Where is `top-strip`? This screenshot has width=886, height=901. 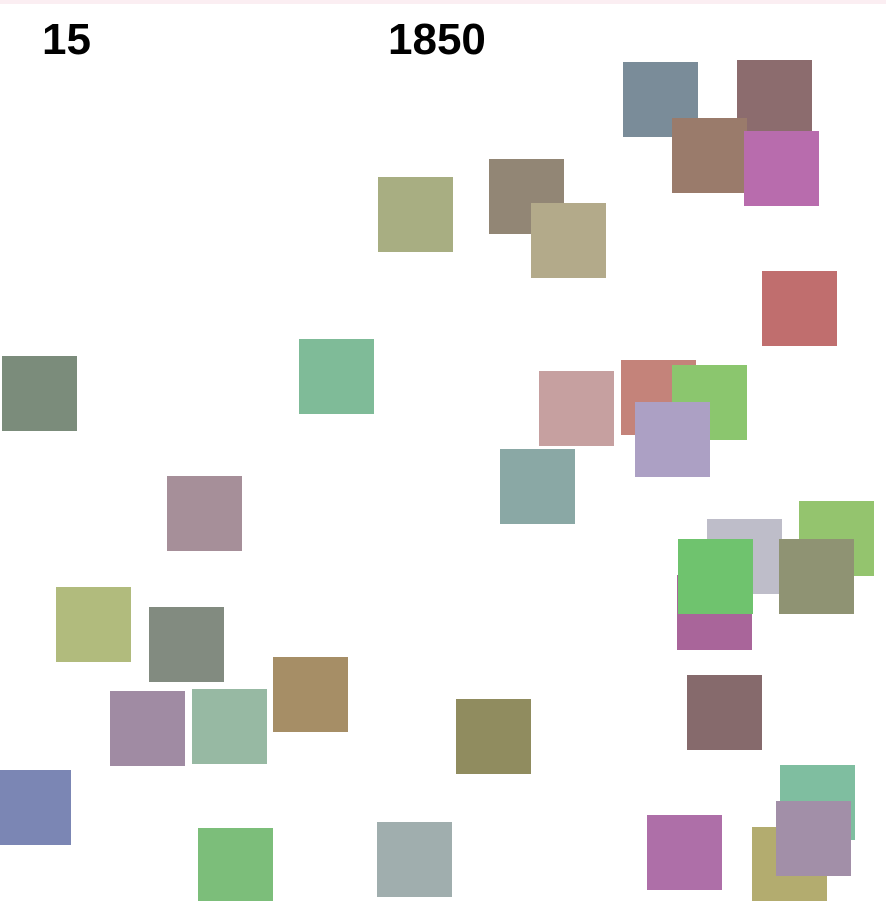 top-strip is located at coordinates (443, 2).